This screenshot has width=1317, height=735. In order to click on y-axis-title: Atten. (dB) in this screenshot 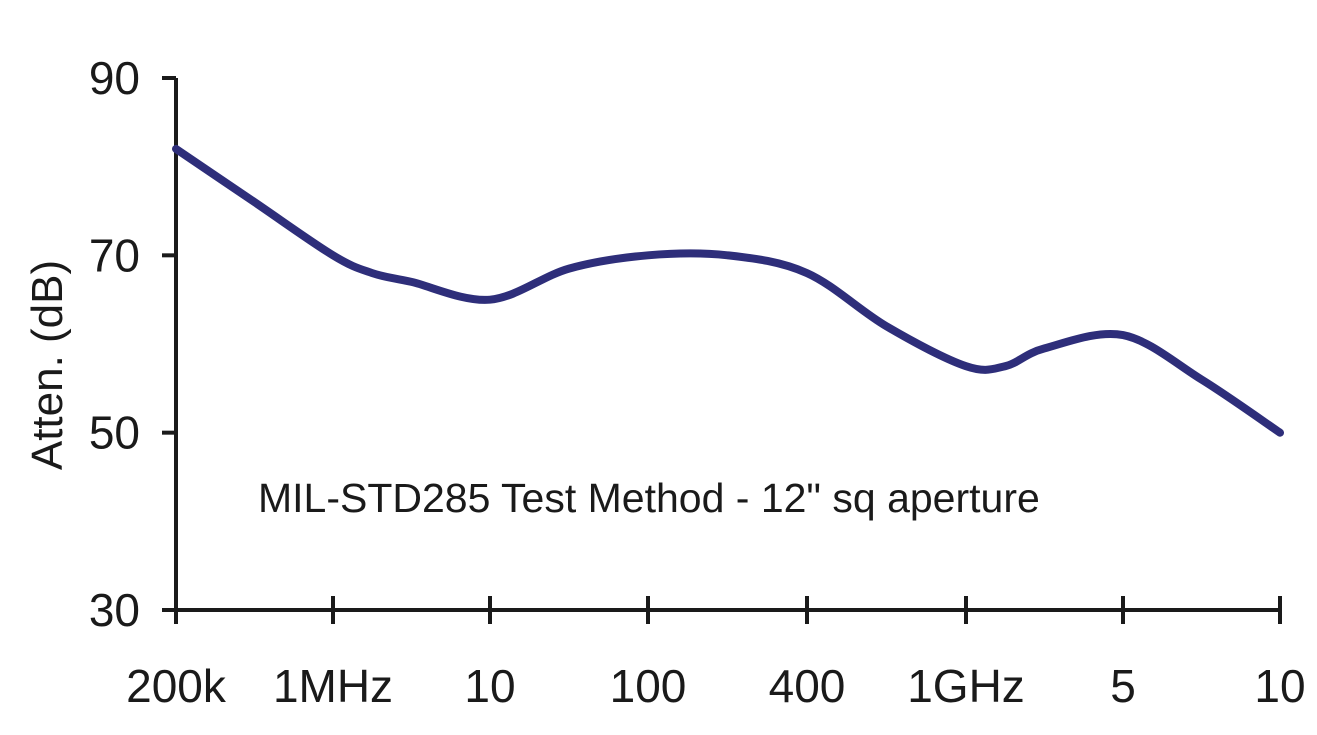, I will do `click(47, 365)`.